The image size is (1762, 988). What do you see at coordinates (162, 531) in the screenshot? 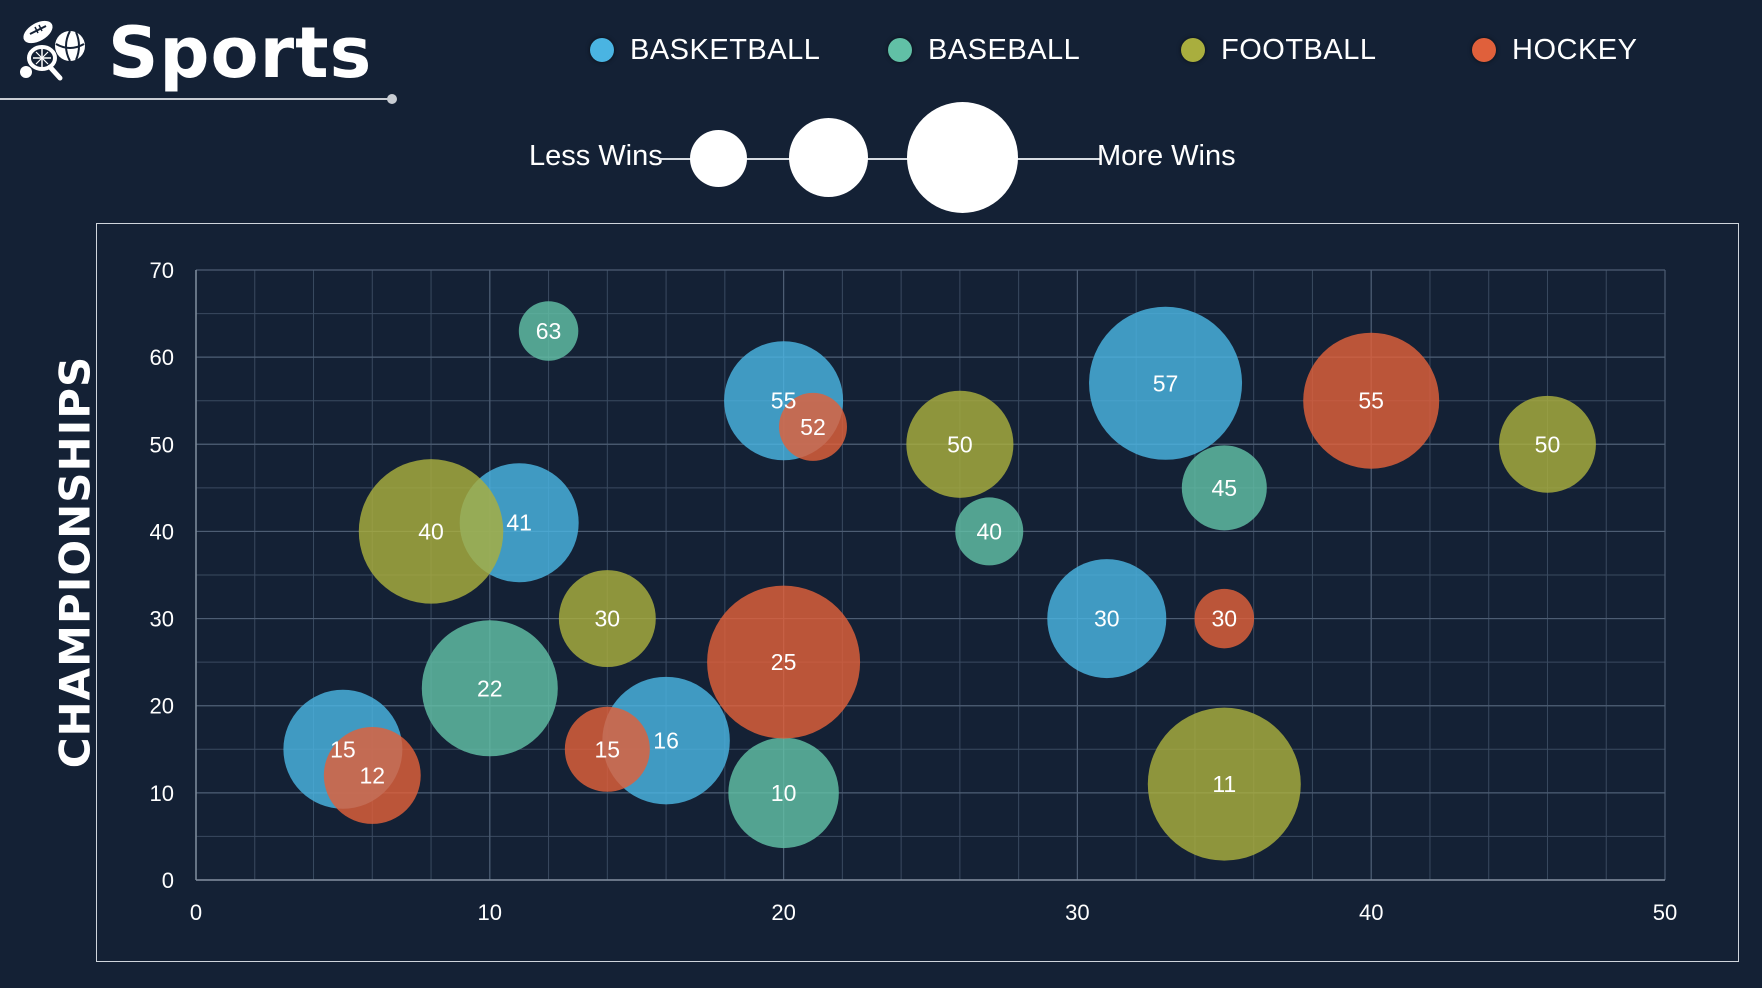
I see `y-tick-label: 40` at bounding box center [162, 531].